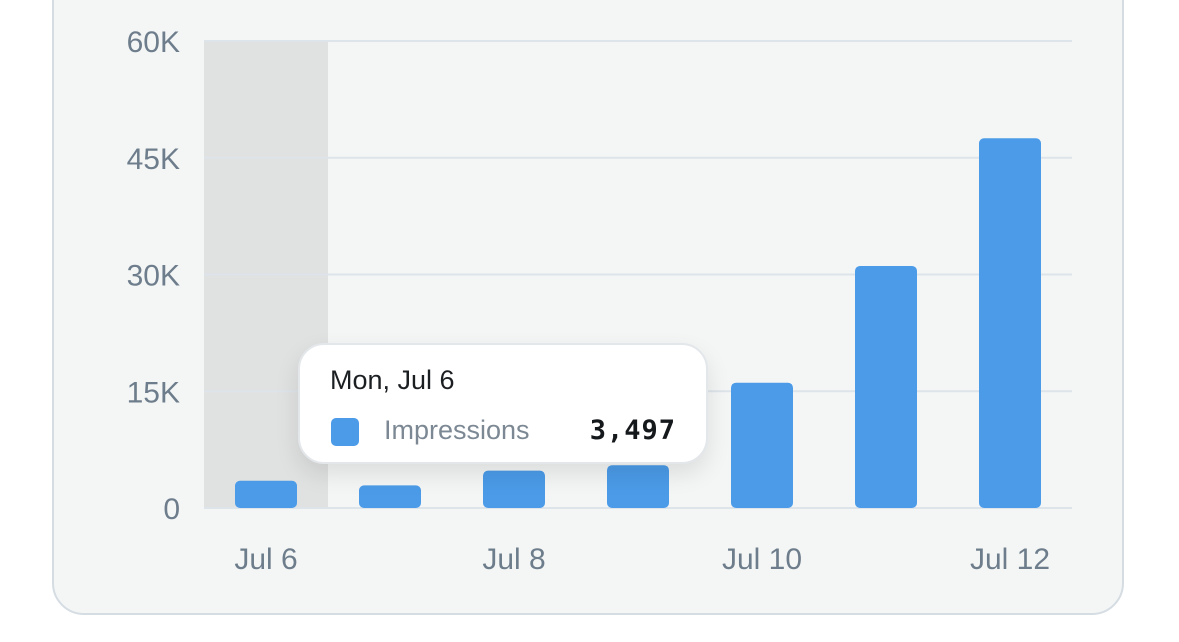 This screenshot has width=1179, height=642. I want to click on y-tick-label: 60K, so click(153, 42).